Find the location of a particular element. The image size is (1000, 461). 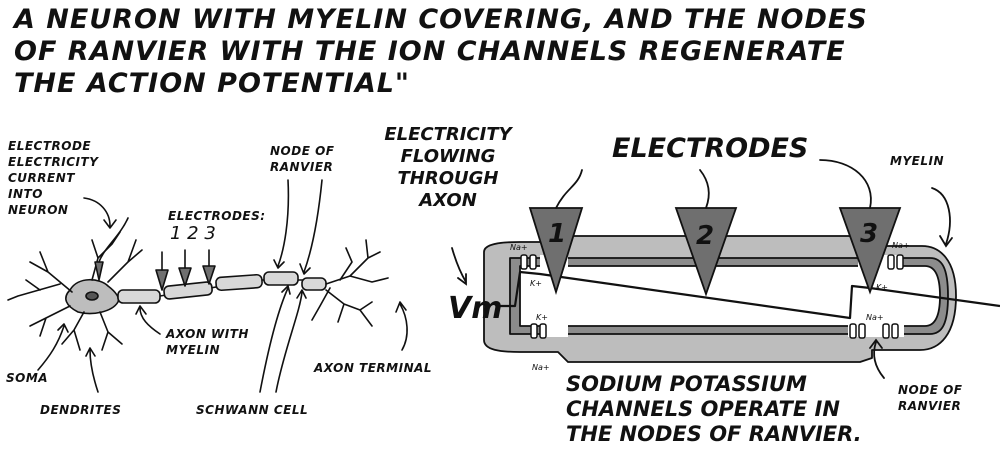

node-of-ranvier-label-right: Node of Ranvier is located at coordinates (930, 398).